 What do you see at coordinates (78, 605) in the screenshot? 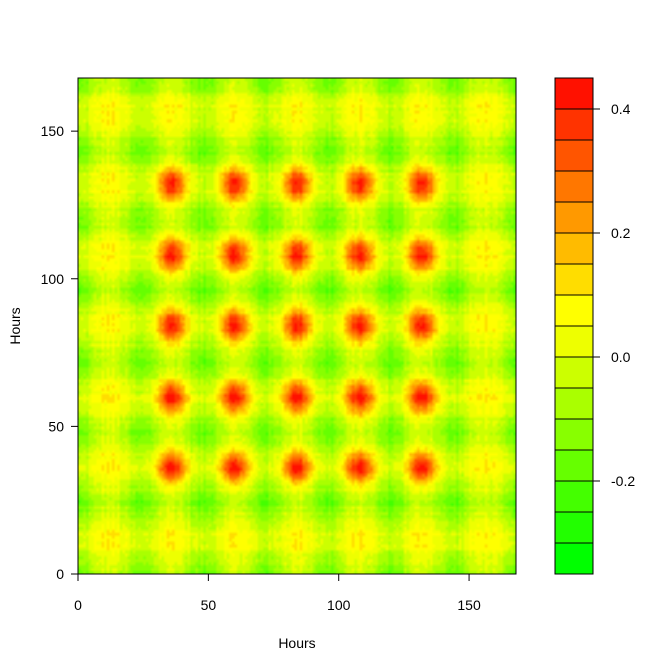
I see `x-tick-label: 0` at bounding box center [78, 605].